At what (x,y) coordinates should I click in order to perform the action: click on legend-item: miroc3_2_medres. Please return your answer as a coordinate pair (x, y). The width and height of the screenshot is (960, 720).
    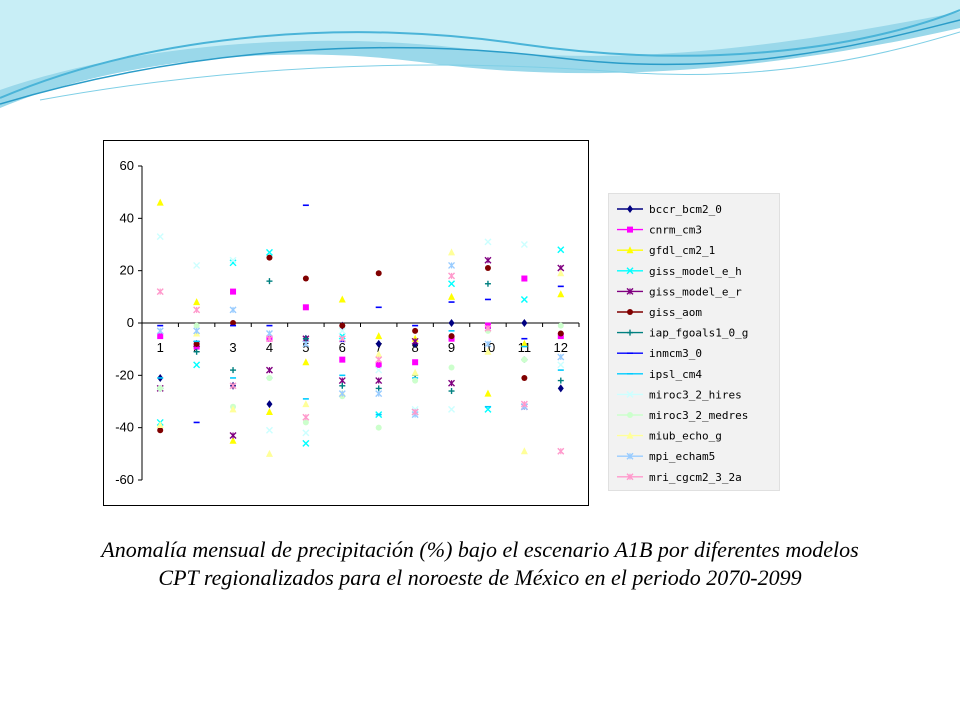
    Looking at the image, I should click on (682, 415).